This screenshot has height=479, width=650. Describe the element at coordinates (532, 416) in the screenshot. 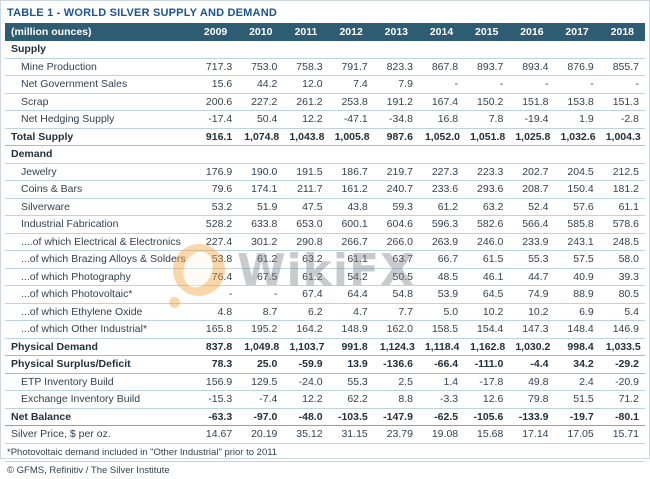

I see `value-cell: -133.9` at that location.